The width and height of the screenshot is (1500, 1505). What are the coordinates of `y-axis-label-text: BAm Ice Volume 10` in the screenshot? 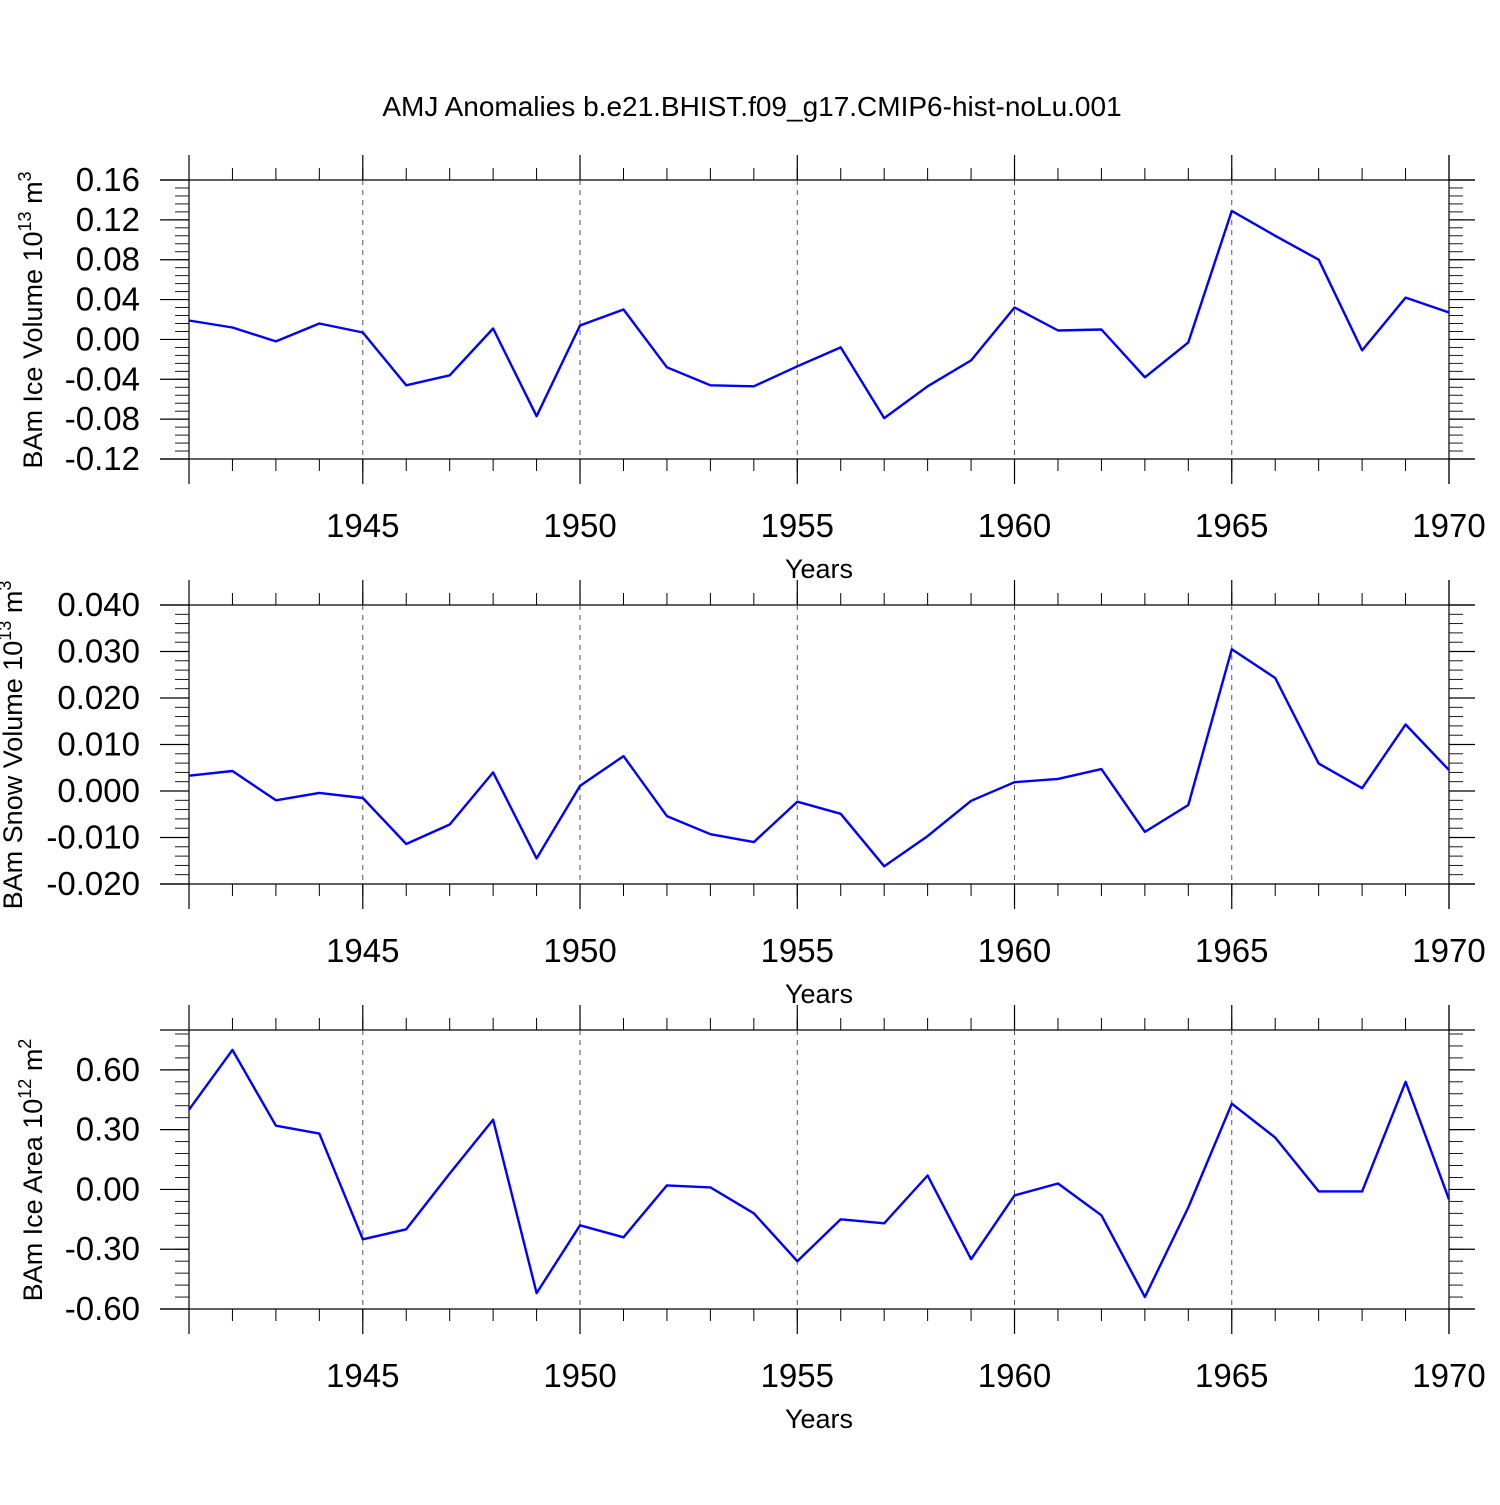 It's located at (33, 349).